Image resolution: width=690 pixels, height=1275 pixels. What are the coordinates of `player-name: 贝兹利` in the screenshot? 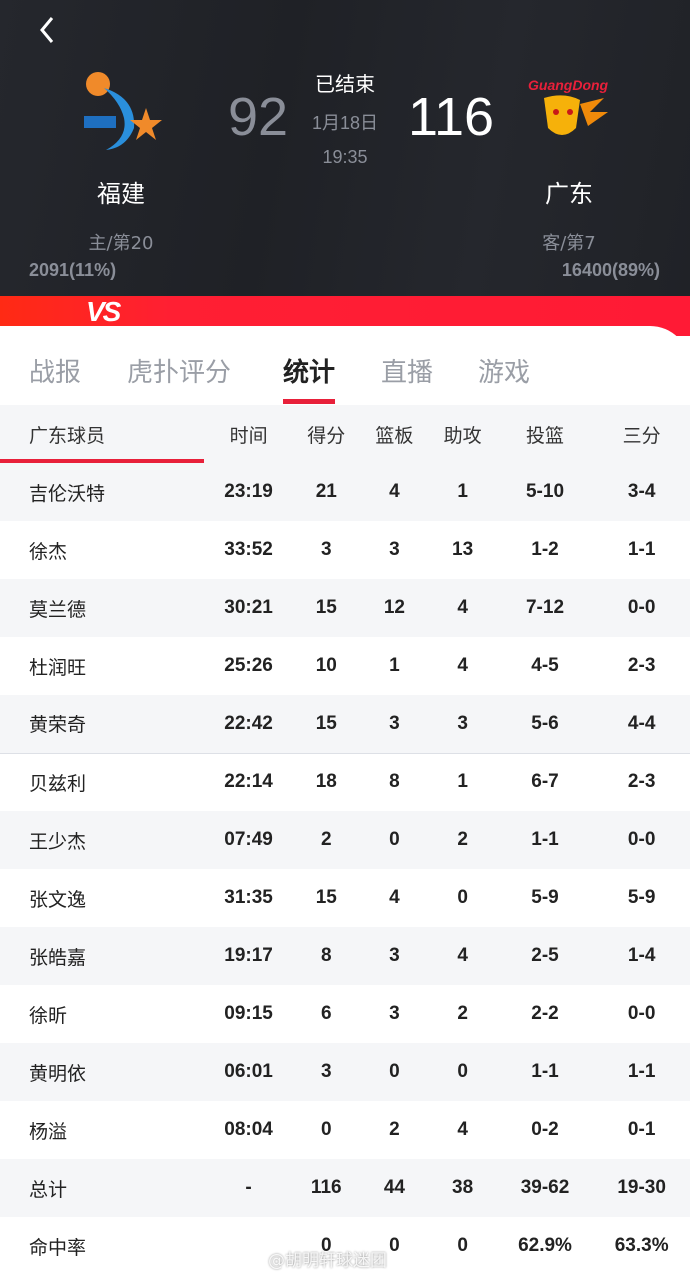 It's located at (58, 784).